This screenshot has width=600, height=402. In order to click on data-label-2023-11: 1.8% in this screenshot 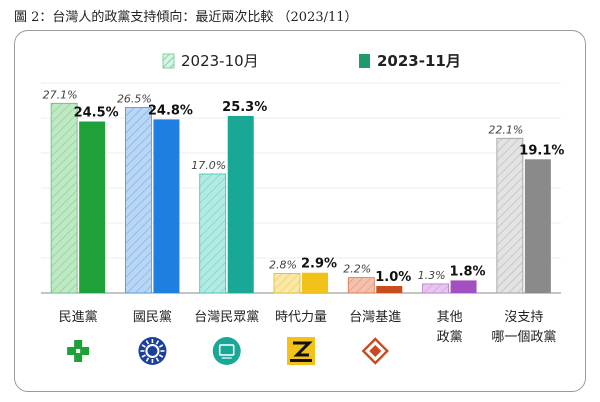, I will do `click(468, 271)`.